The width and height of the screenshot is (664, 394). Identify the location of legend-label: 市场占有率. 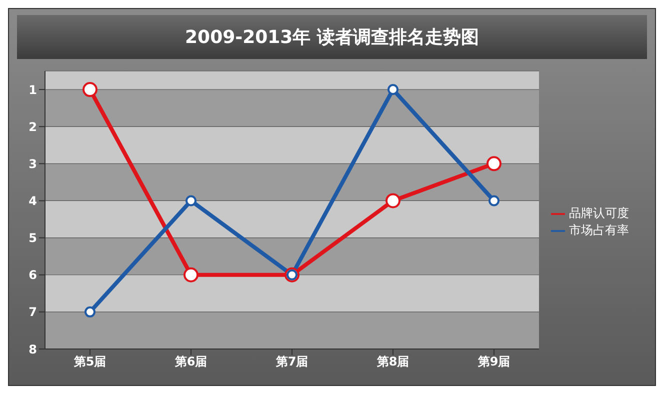
(599, 230).